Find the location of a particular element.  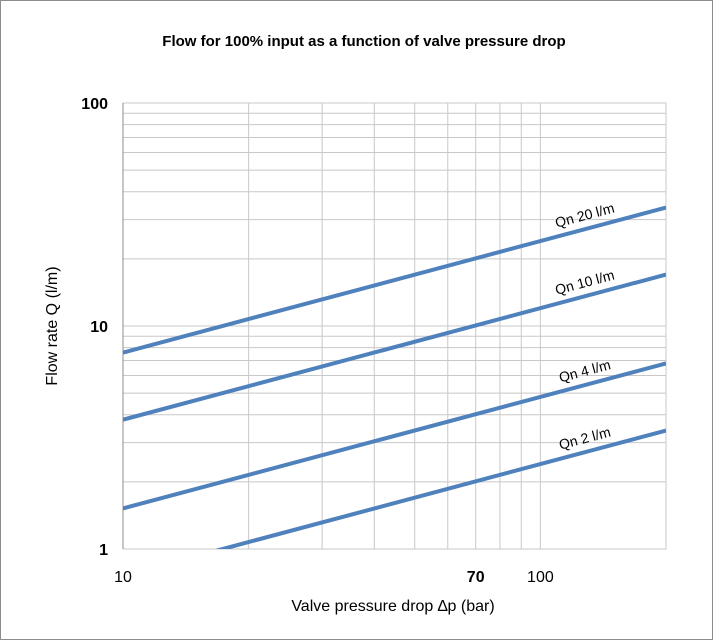

x-tick-label: 70 is located at coordinates (476, 577).